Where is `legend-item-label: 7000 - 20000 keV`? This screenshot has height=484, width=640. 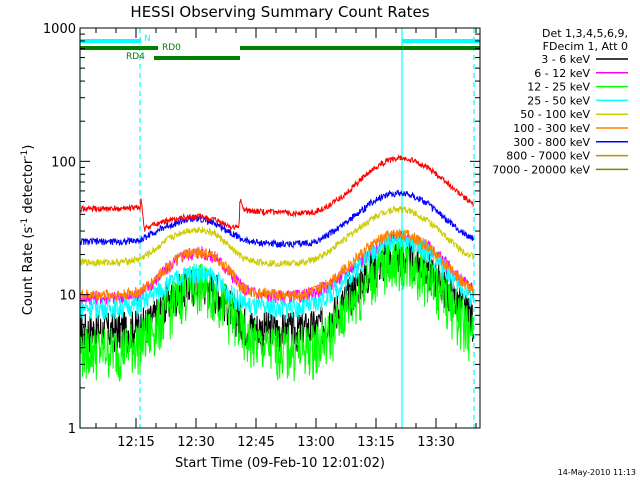 legend-item-label: 7000 - 20000 keV is located at coordinates (541, 169).